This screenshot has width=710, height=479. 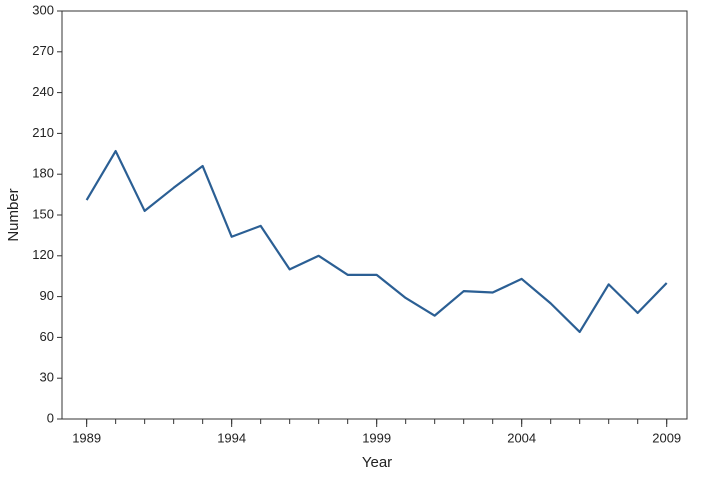 What do you see at coordinates (521, 437) in the screenshot?
I see `x-tick-label: 2004` at bounding box center [521, 437].